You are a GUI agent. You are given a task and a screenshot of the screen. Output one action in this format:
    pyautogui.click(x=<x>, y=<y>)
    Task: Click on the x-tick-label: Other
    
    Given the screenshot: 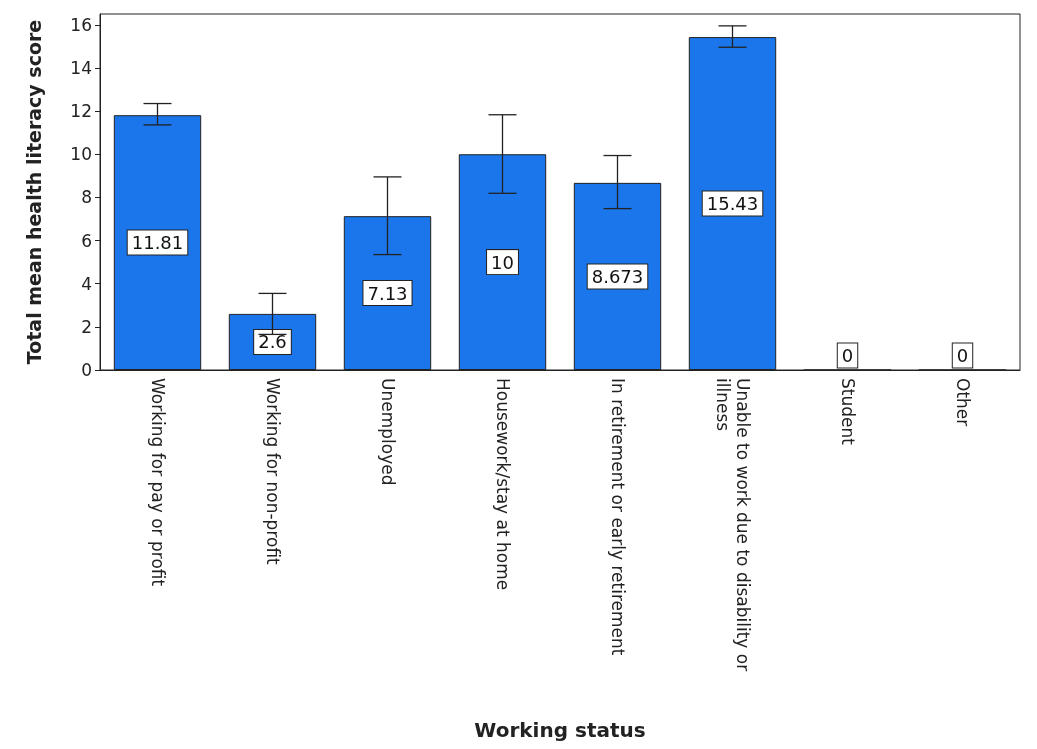 What is the action you would take?
    pyautogui.click(x=962, y=402)
    